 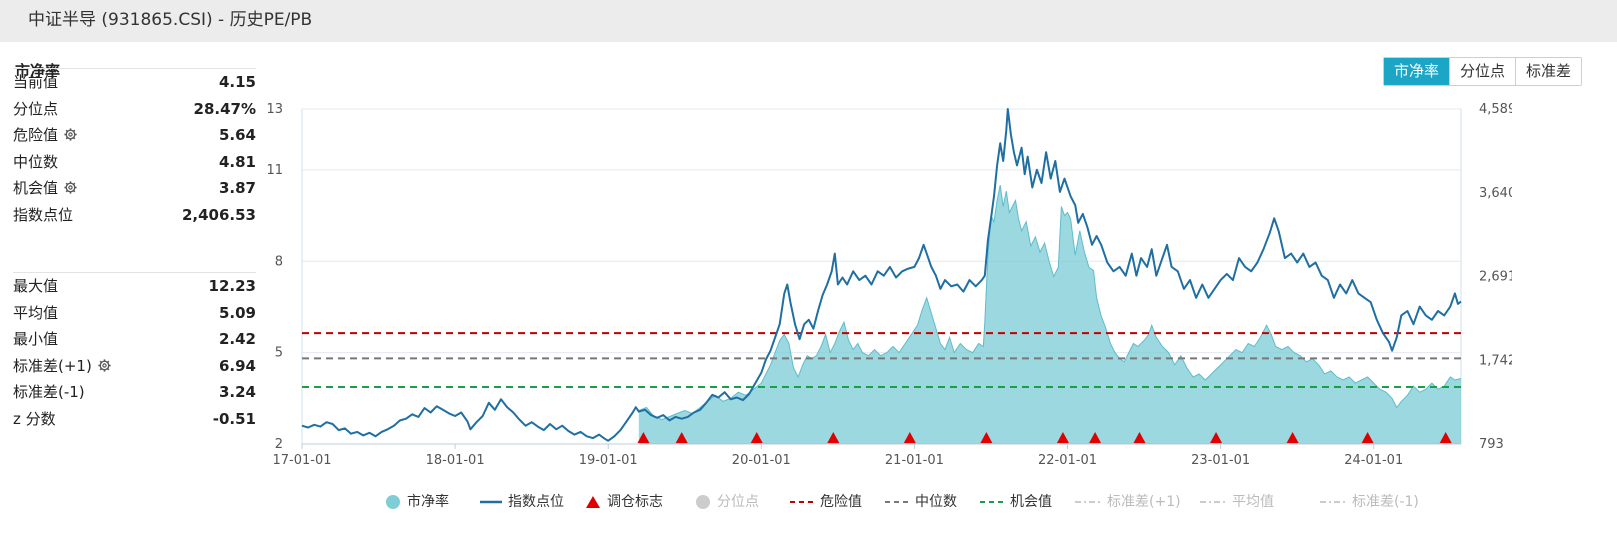 What do you see at coordinates (35, 82) in the screenshot?
I see `stat-label: 当前值` at bounding box center [35, 82].